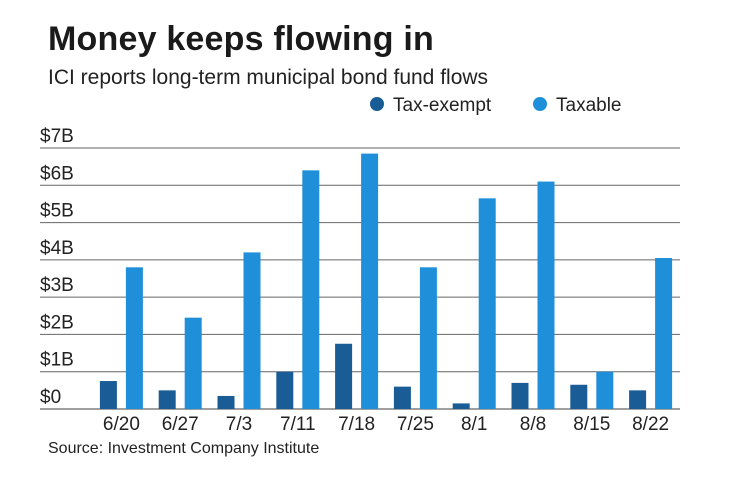 The image size is (740, 482). What do you see at coordinates (57, 360) in the screenshot?
I see `y-tick-label: $1B` at bounding box center [57, 360].